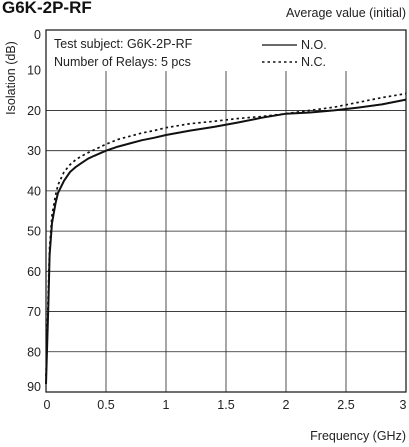  I want to click on y-tick-label: 80, so click(34, 352).